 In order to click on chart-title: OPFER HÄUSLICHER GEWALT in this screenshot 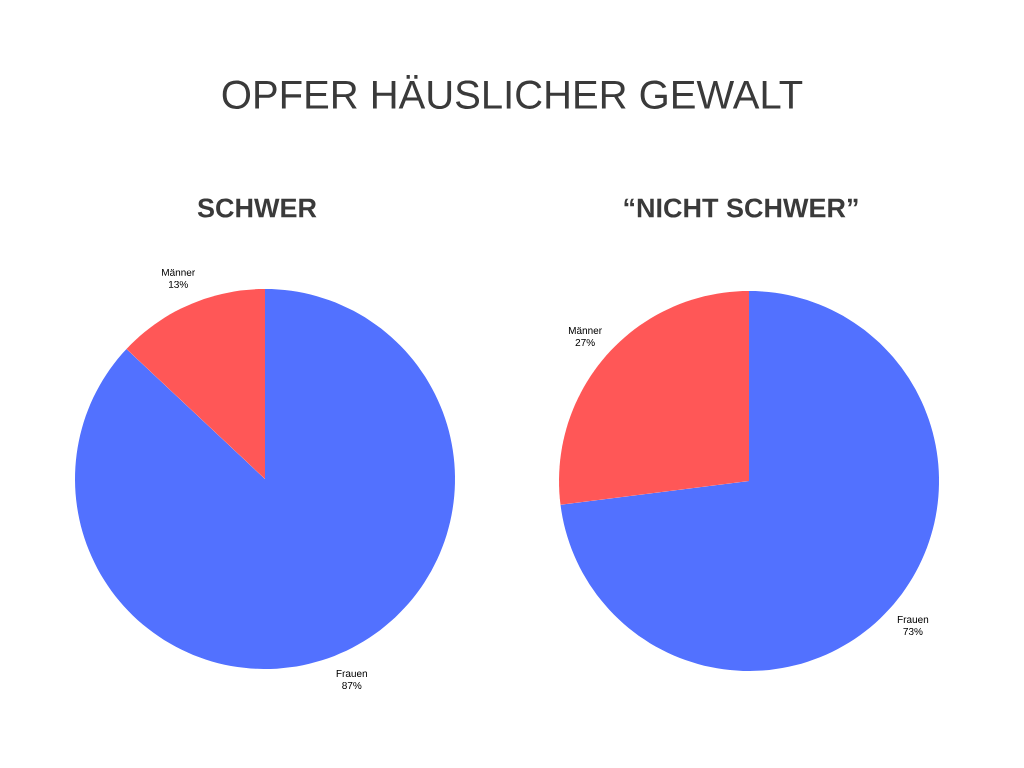, I will do `click(512, 92)`.